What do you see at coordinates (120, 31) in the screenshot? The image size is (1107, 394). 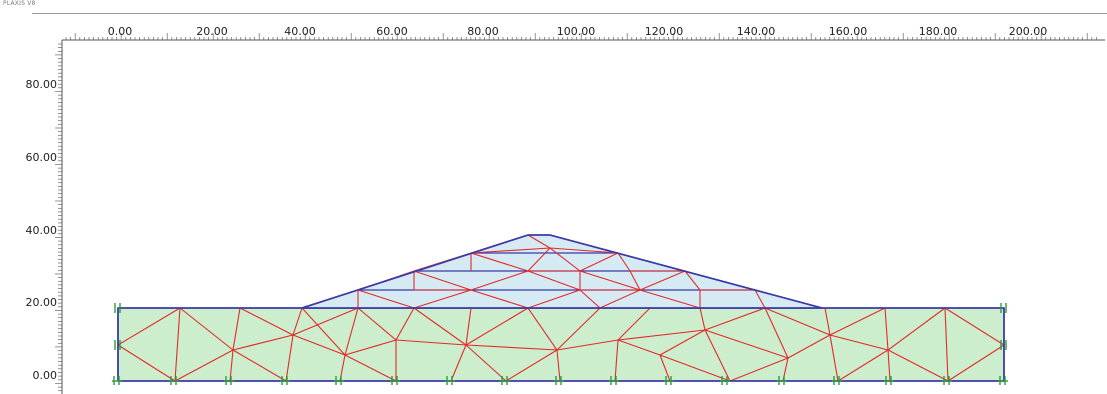 I see `x-tick-label: 0.00` at bounding box center [120, 31].